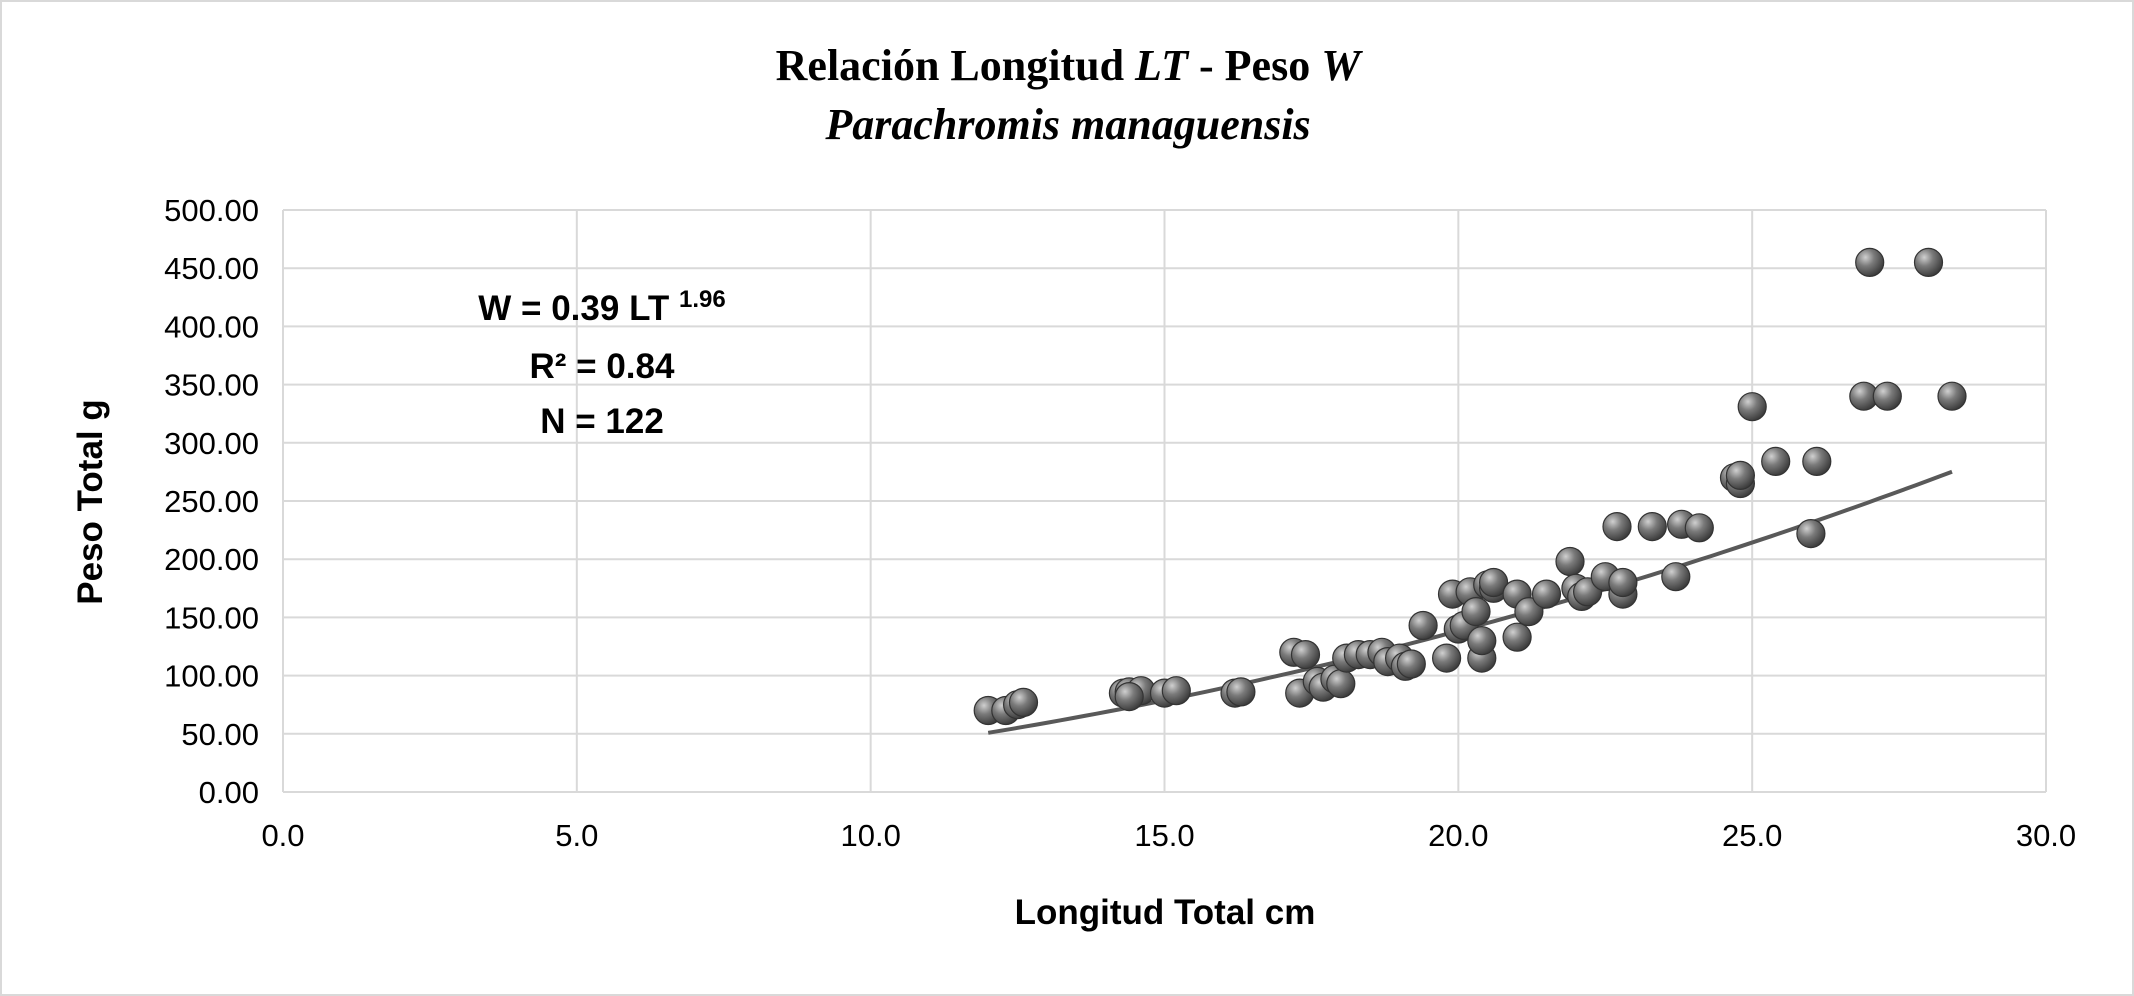 This screenshot has height=996, width=2134. I want to click on chart-title-line1: Relación Longitud LT - Peso W, so click(1070, 65).